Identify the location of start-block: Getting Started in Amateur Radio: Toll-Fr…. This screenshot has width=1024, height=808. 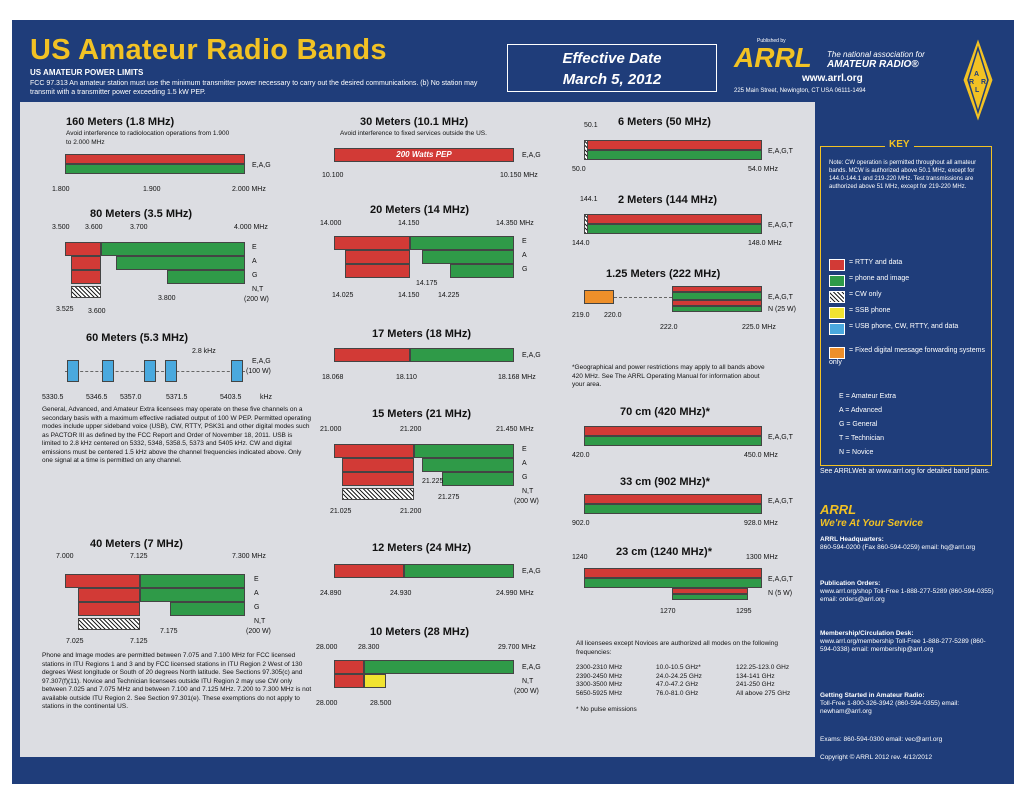
(907, 704).